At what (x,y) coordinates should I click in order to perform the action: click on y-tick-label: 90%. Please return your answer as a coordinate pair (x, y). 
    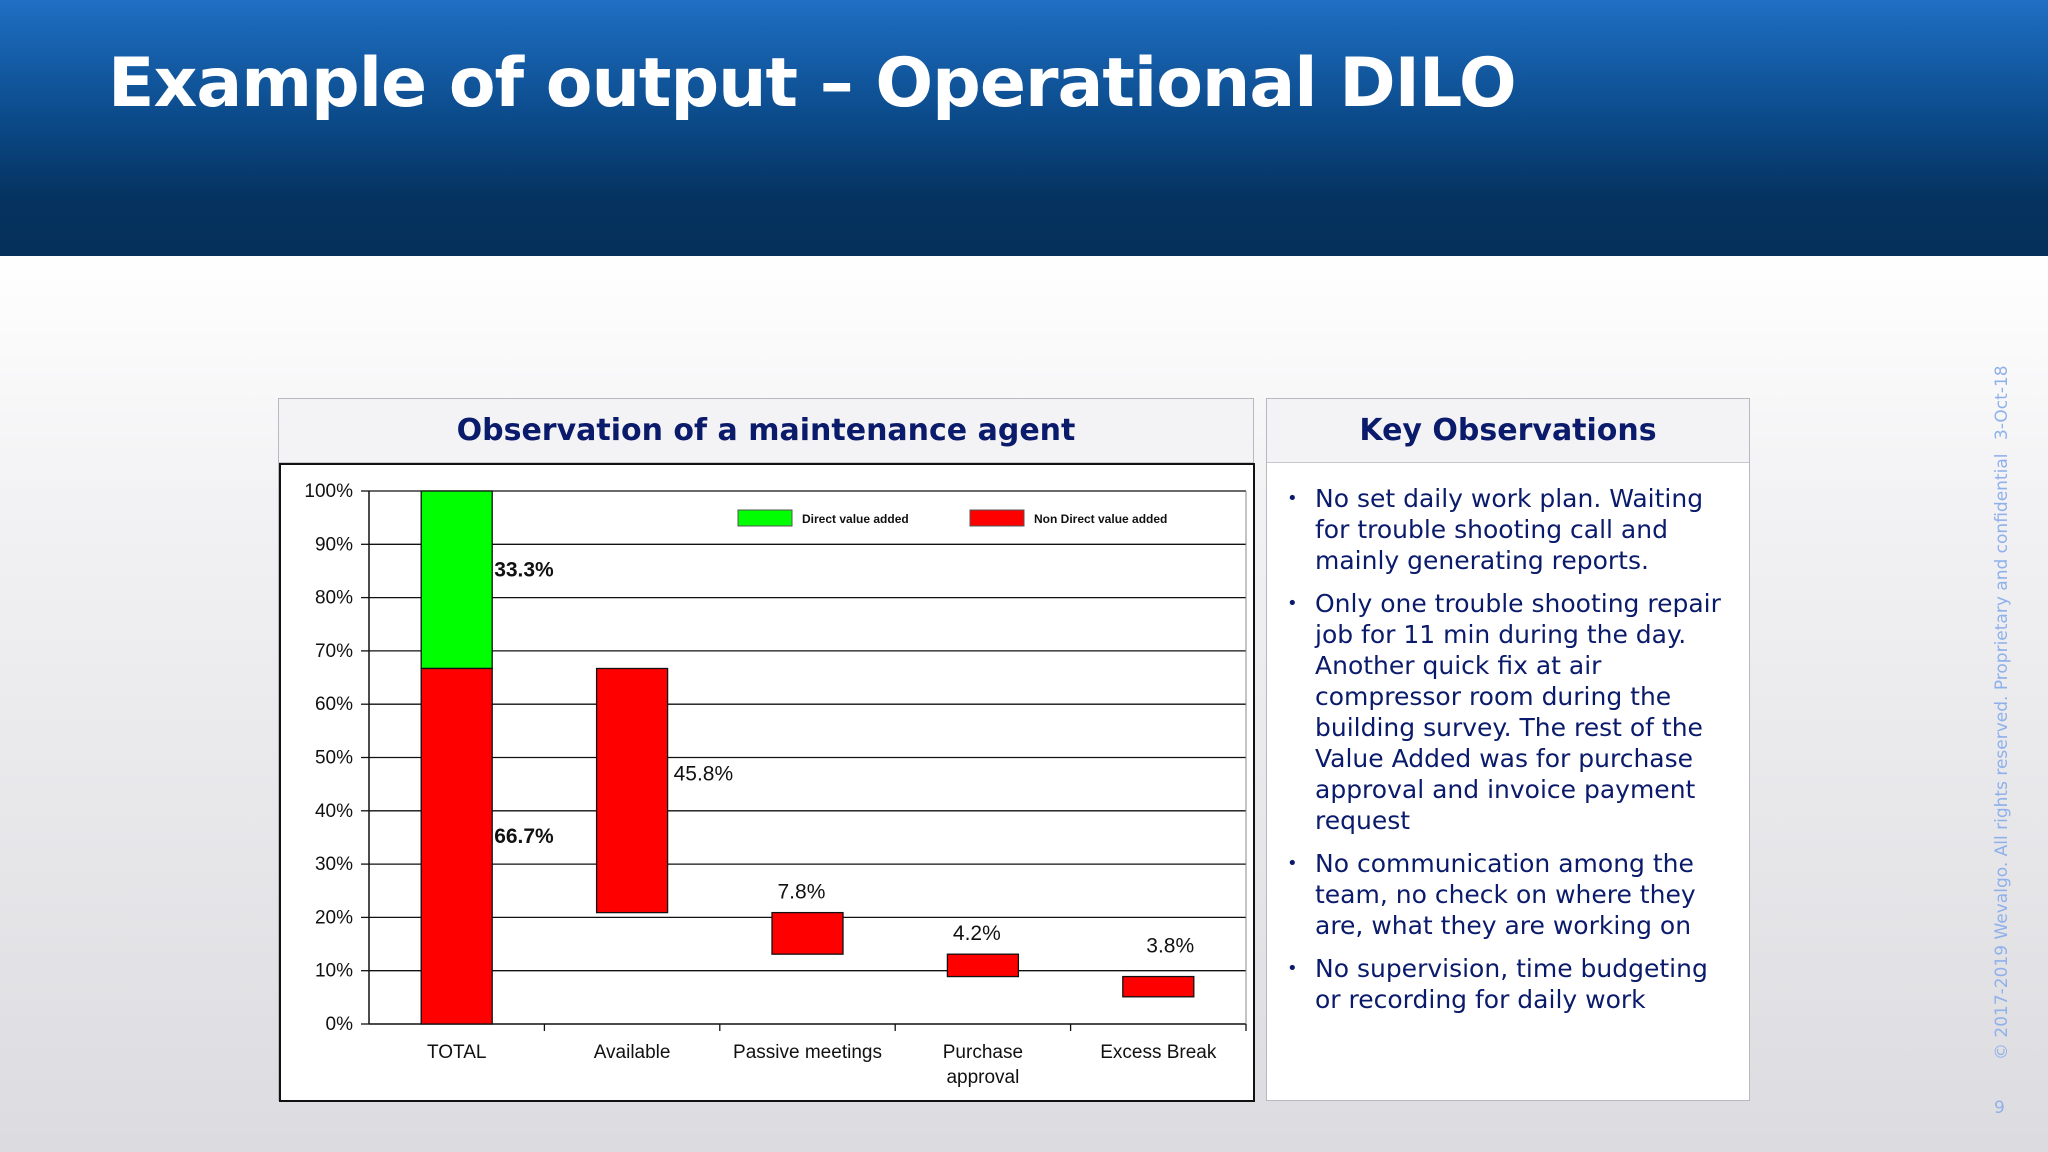
    Looking at the image, I should click on (334, 544).